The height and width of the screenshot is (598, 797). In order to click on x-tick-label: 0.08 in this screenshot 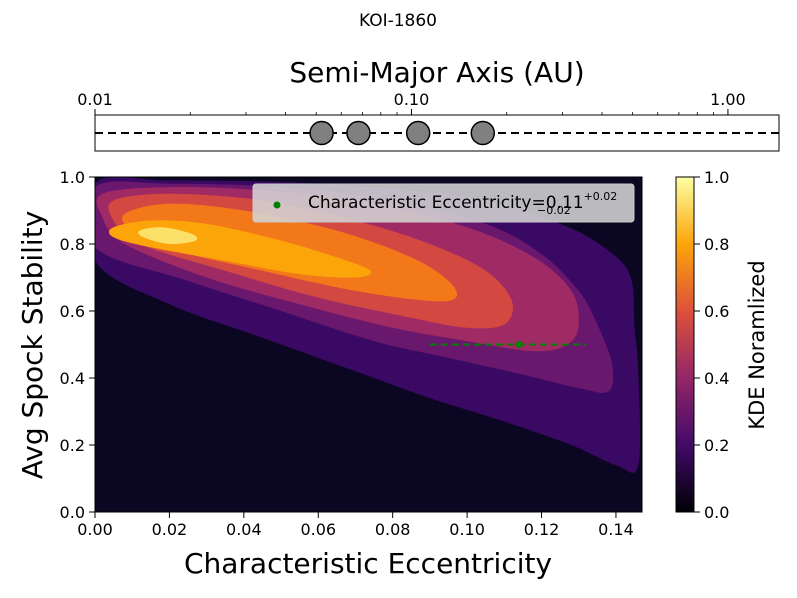, I will do `click(393, 529)`.